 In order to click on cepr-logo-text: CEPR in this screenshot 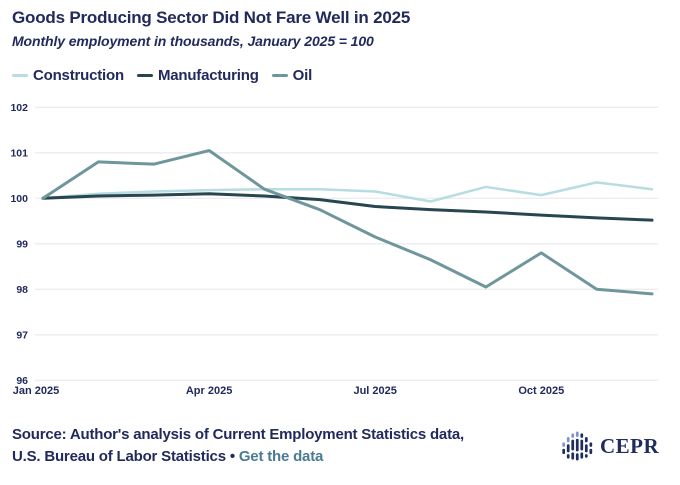, I will do `click(630, 445)`.